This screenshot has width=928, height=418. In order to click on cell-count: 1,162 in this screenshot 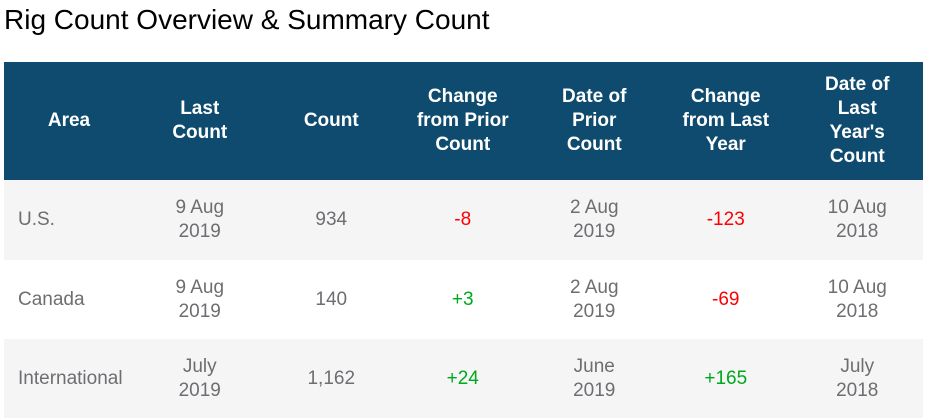, I will do `click(331, 378)`.